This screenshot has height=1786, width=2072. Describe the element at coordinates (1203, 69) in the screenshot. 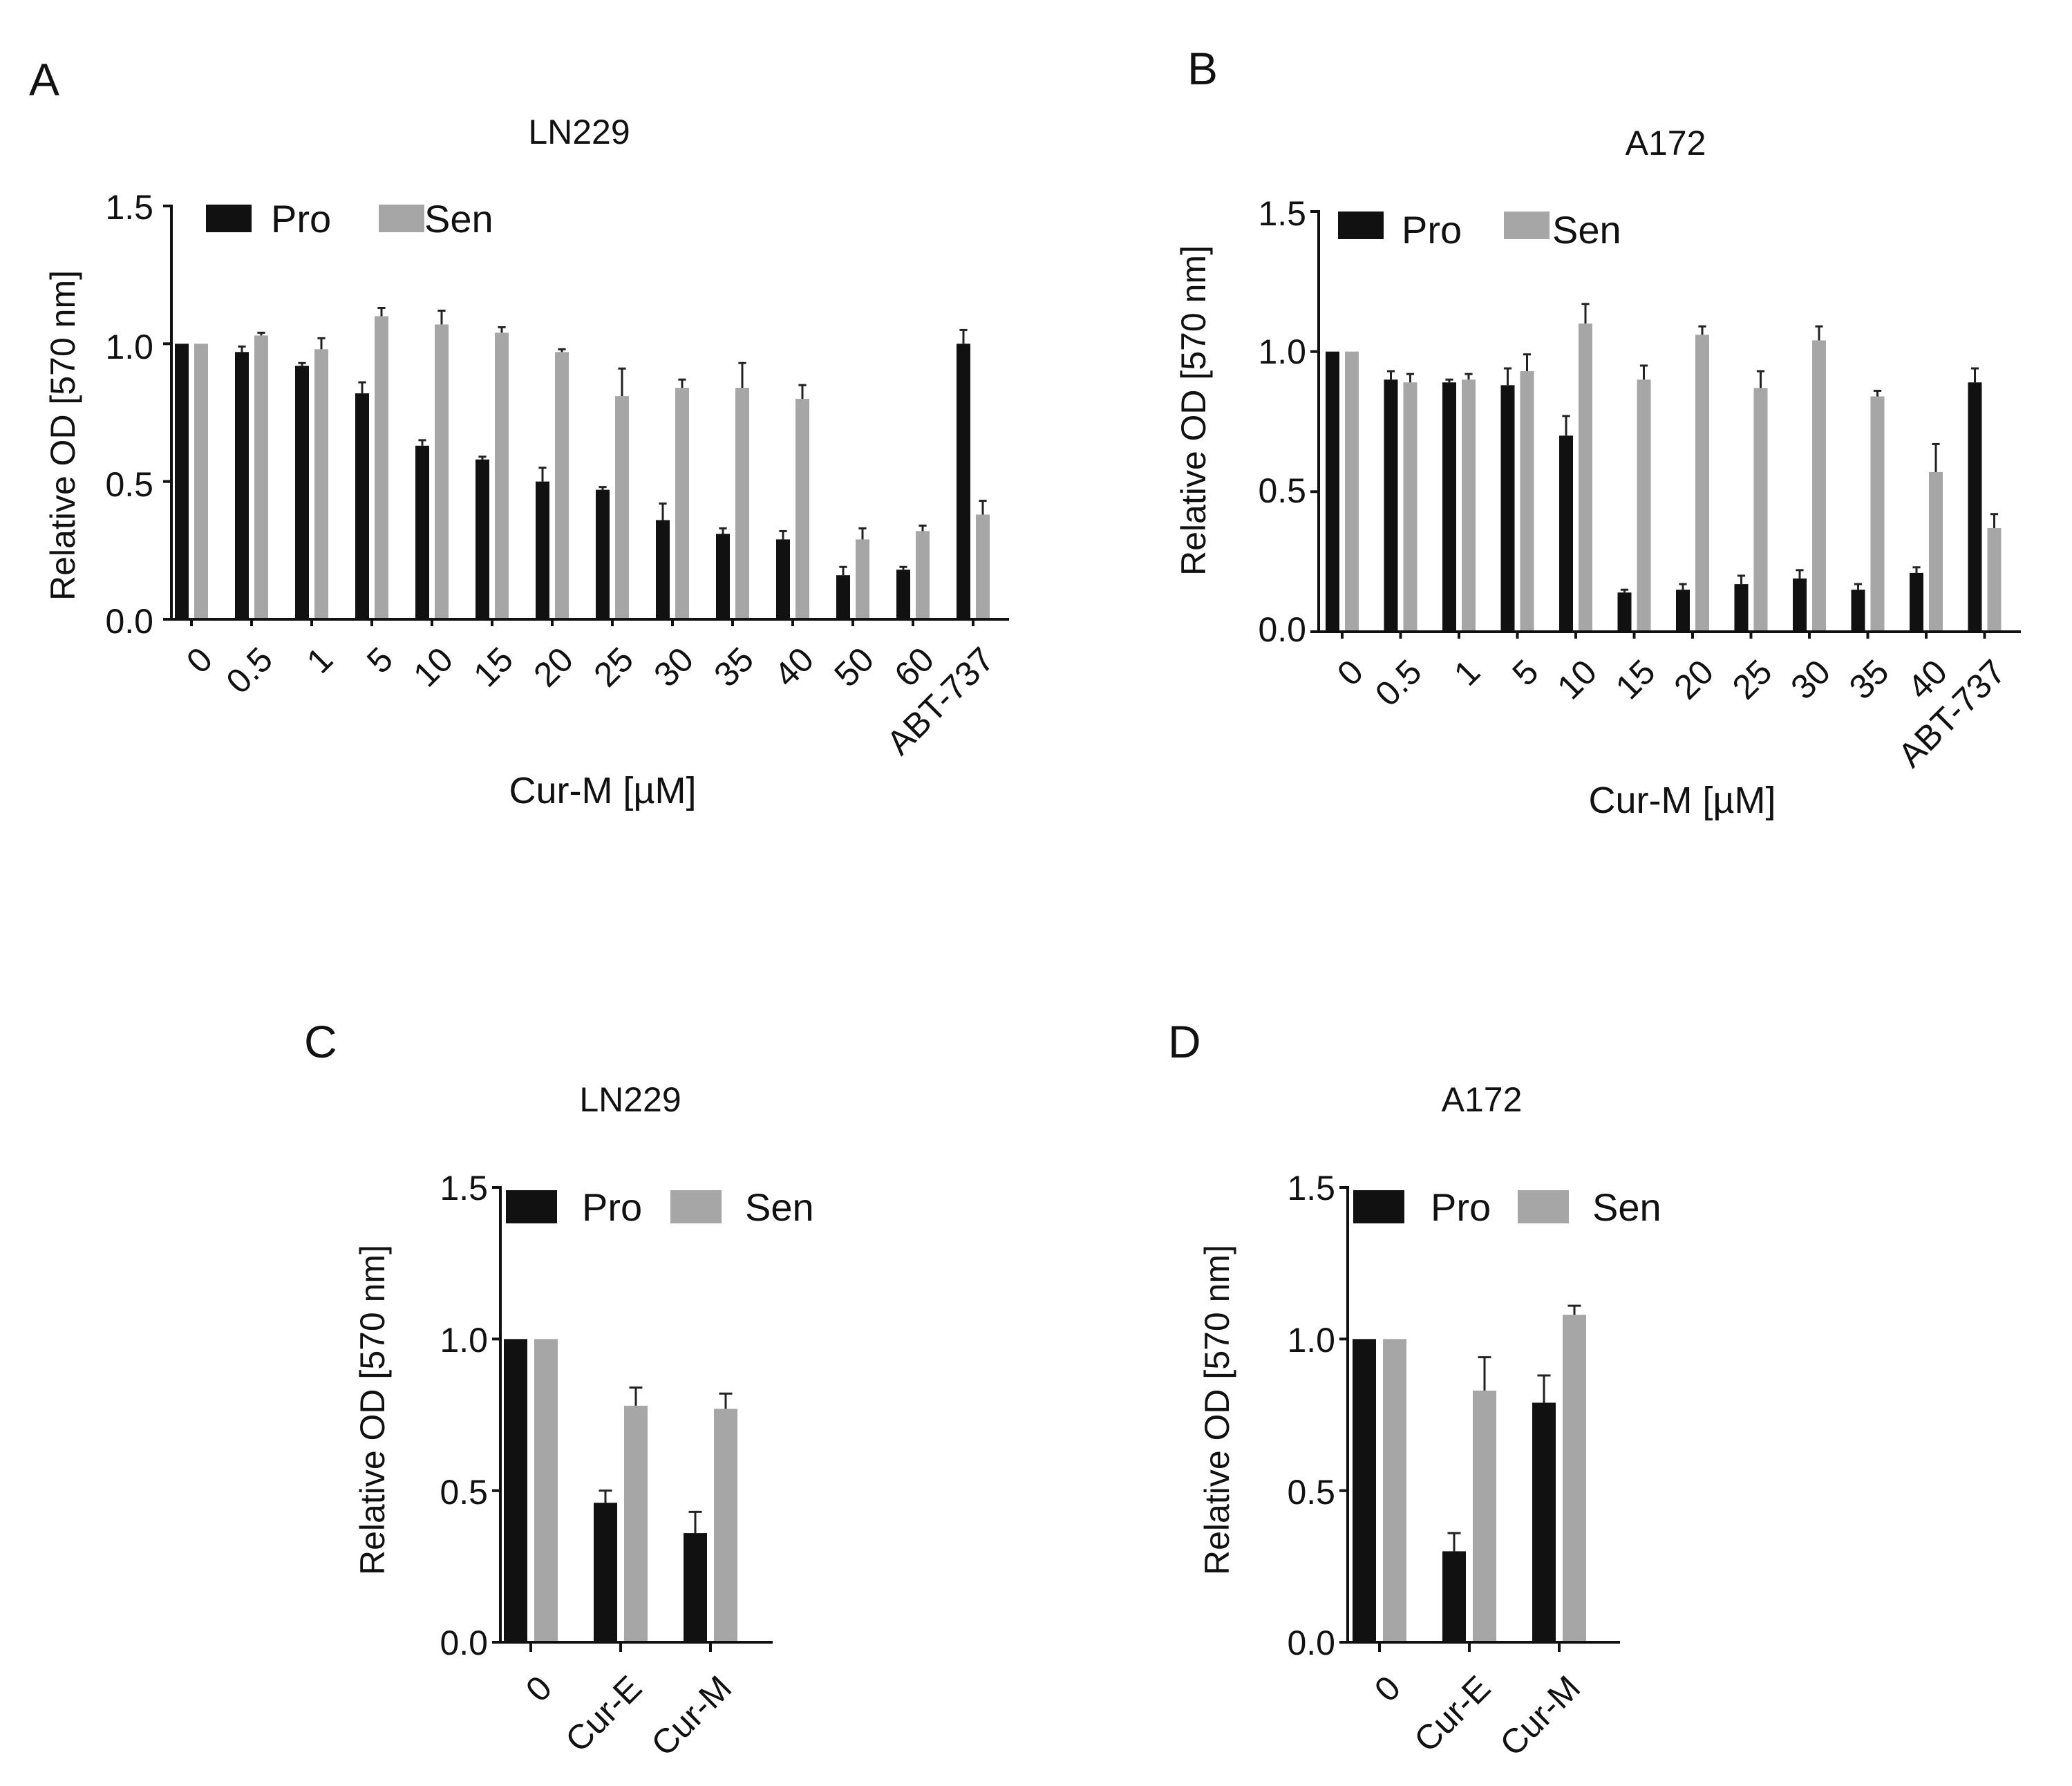

I see `panel-letter: B` at that location.